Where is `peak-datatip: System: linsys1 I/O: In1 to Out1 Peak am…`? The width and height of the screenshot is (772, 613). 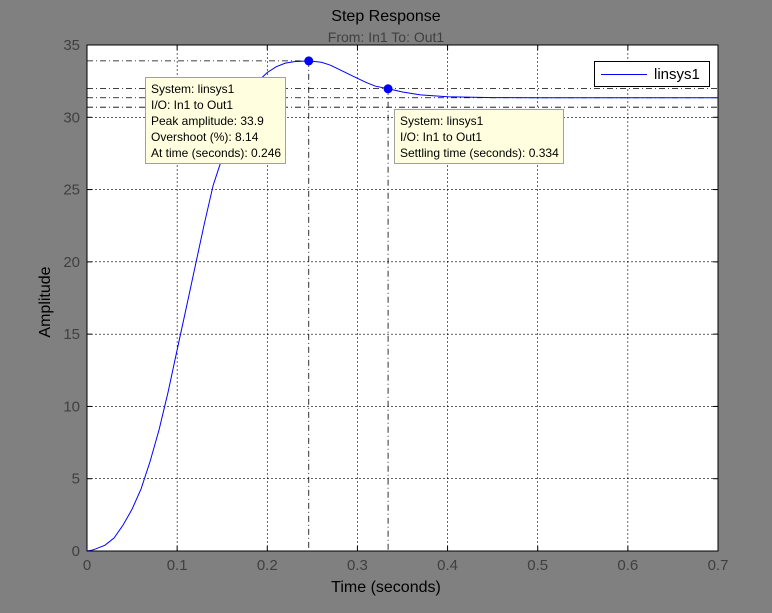 peak-datatip: System: linsys1 I/O: In1 to Out1 Peak am… is located at coordinates (216, 120).